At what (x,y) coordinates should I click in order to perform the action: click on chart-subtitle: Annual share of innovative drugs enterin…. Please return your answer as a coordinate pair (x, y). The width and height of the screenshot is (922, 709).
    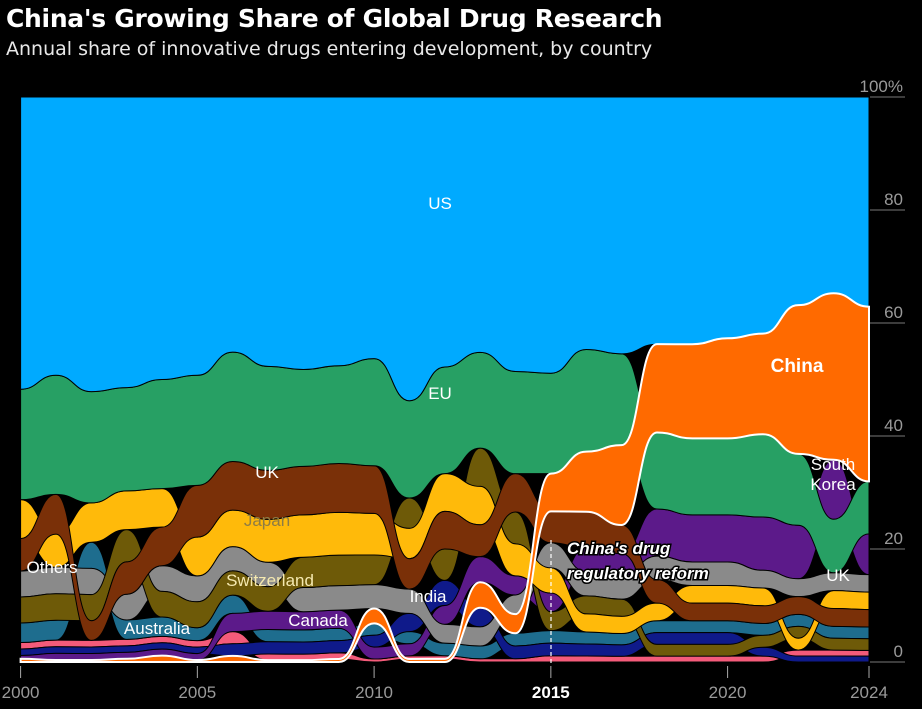
    Looking at the image, I should click on (329, 49).